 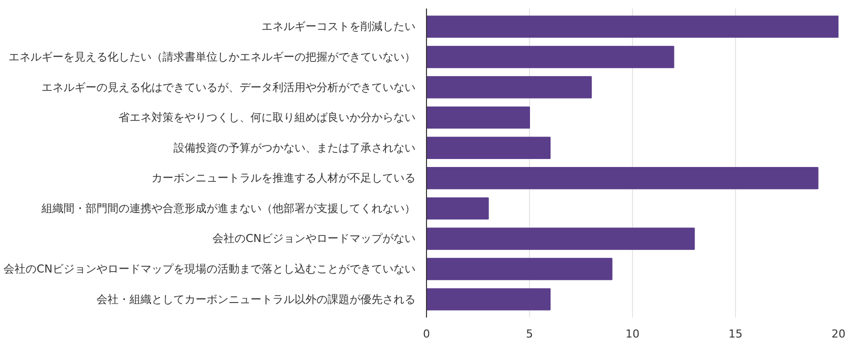 I want to click on x-tick-label: 10, so click(x=633, y=334).